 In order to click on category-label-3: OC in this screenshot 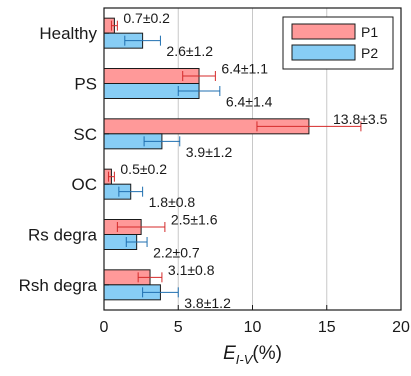, I will do `click(85, 184)`.